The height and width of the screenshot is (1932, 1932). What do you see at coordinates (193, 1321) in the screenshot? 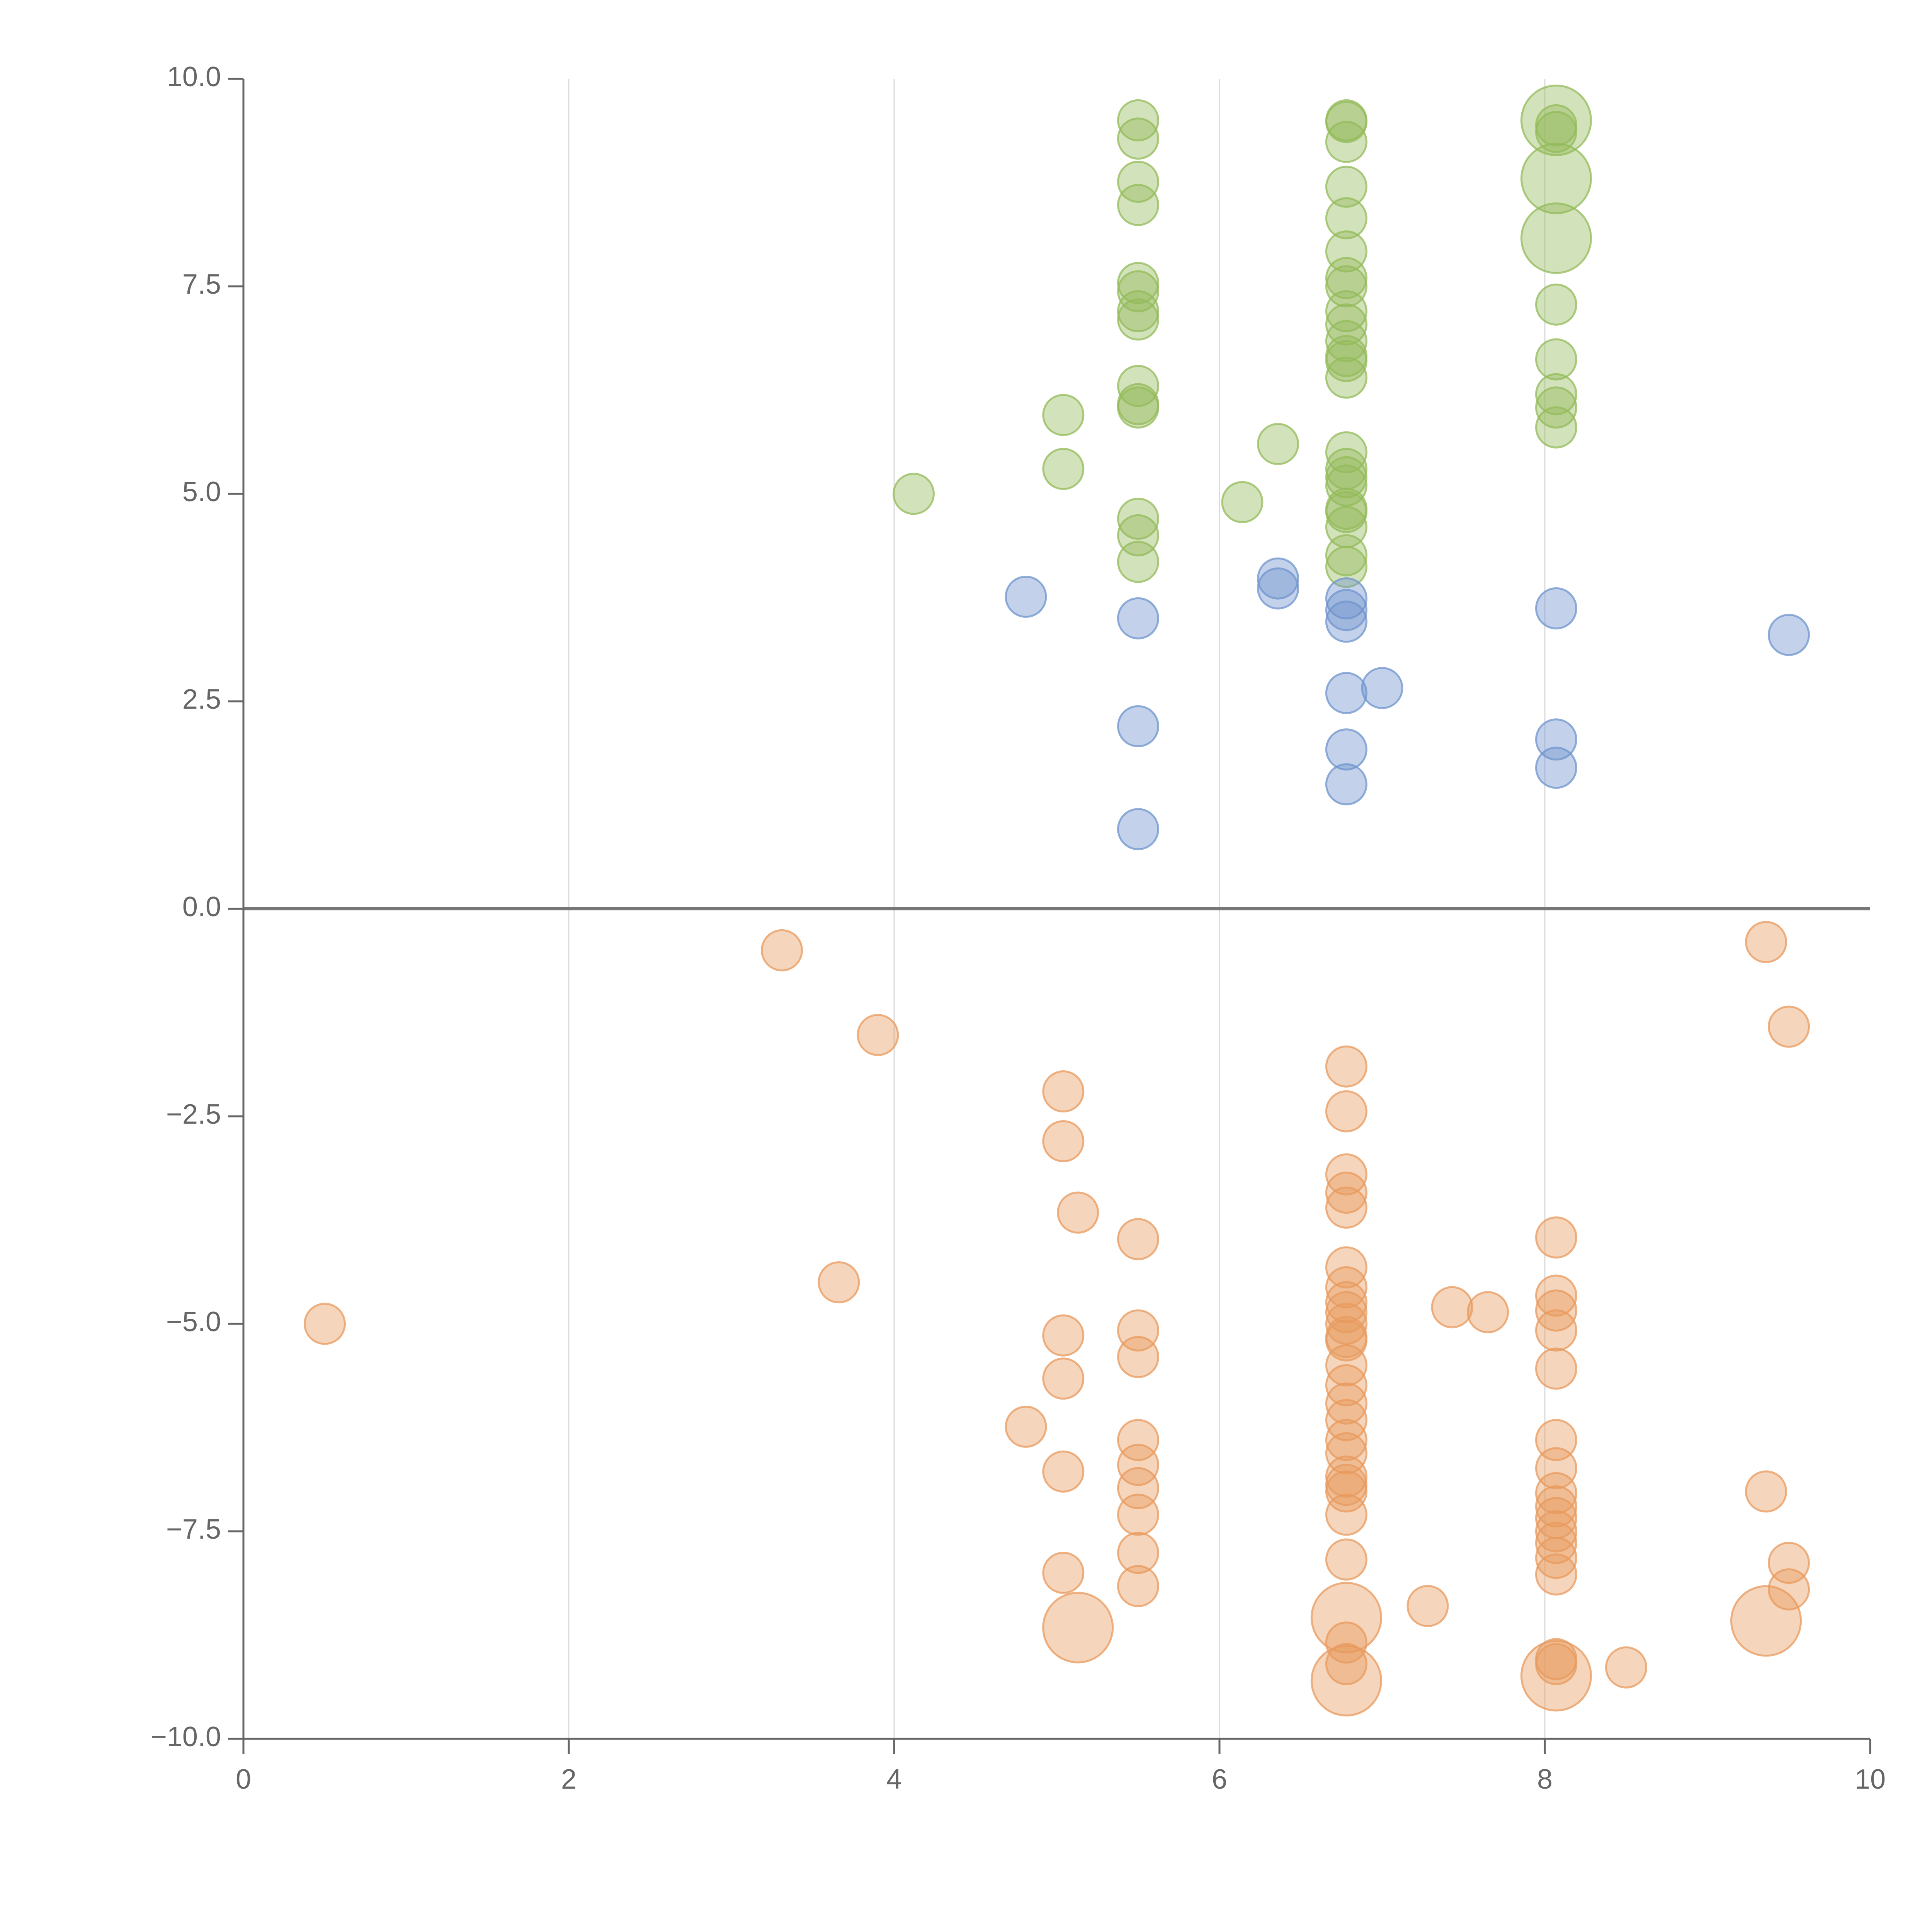
I see `y-tick-label: −5.0` at bounding box center [193, 1321].